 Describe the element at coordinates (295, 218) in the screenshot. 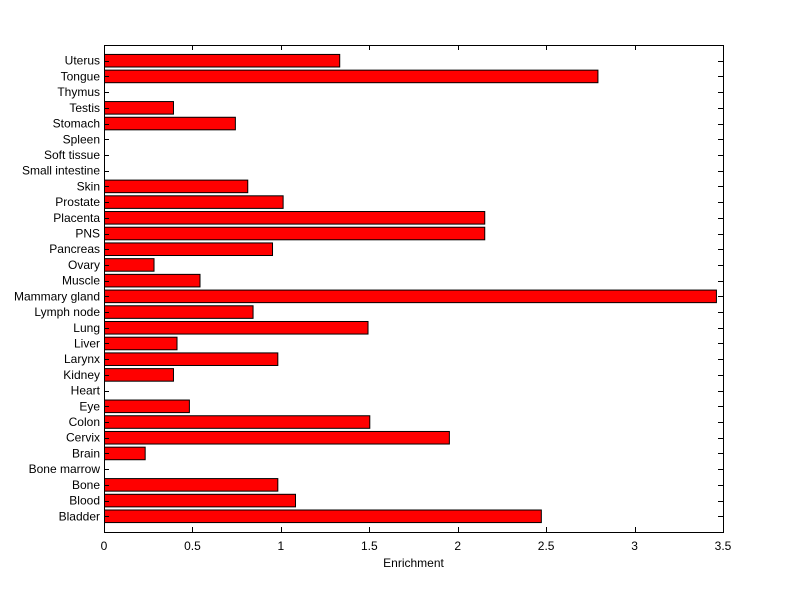

I see `bar-placenta` at that location.